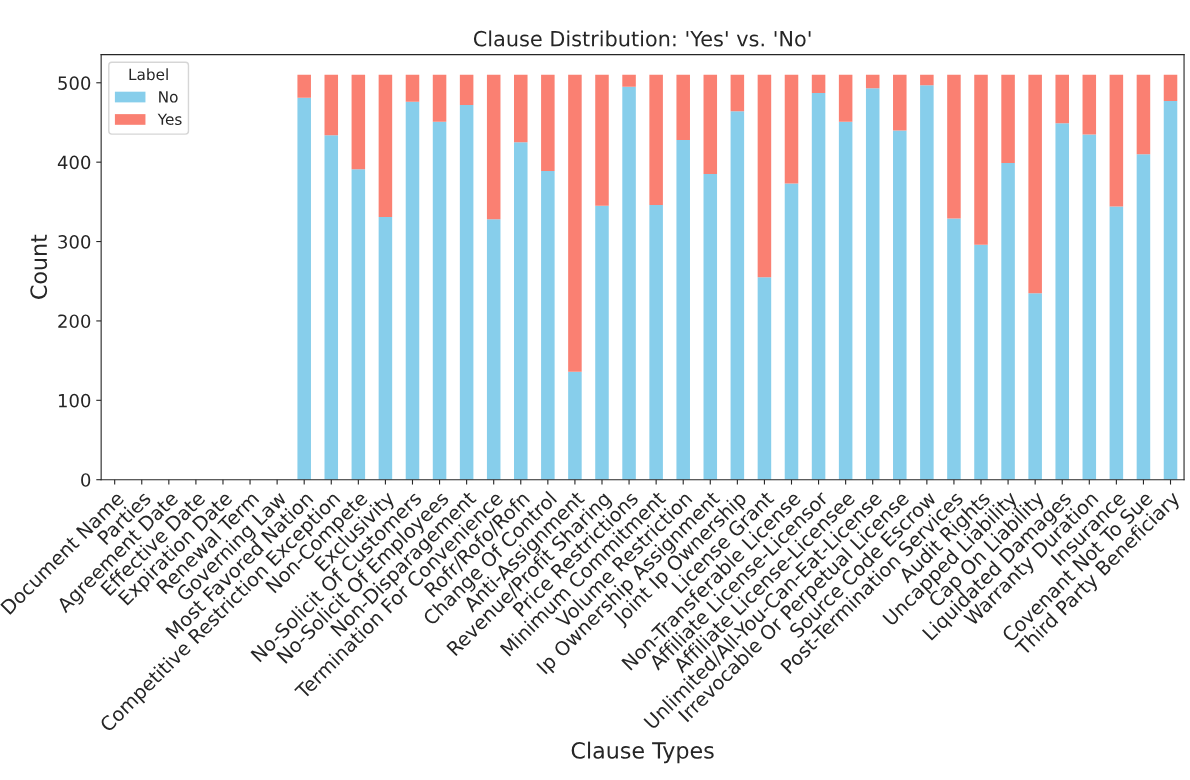 The width and height of the screenshot is (1190, 780). Describe the element at coordinates (74, 400) in the screenshot. I see `y-tick-label: 100` at that location.